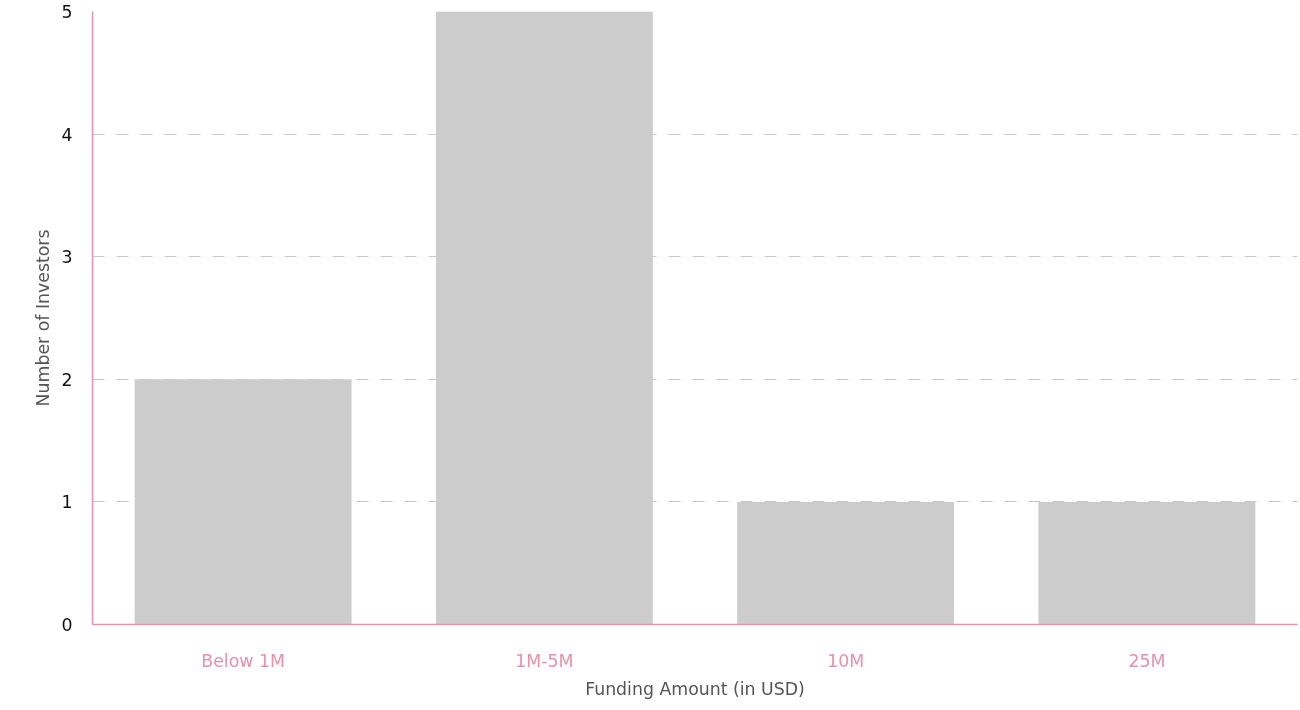  Describe the element at coordinates (846, 660) in the screenshot. I see `x-tick-label: 10M` at that location.